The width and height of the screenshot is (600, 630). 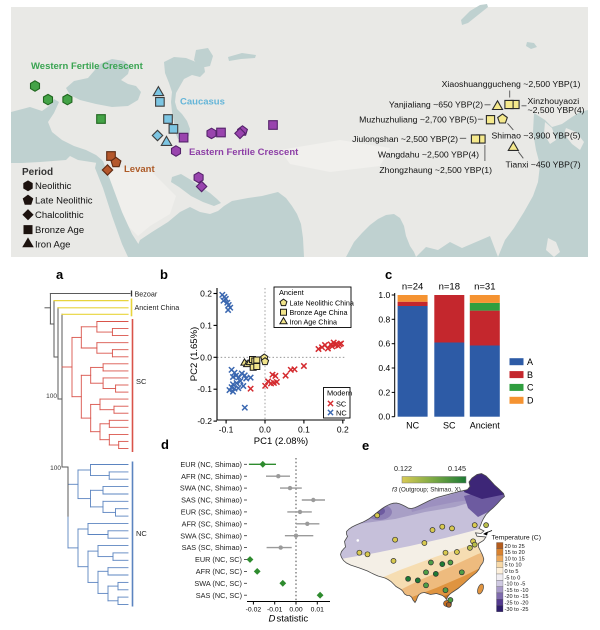 What do you see at coordinates (554, 101) in the screenshot?
I see `svg-text: Xinzhouyaozi` at bounding box center [554, 101].